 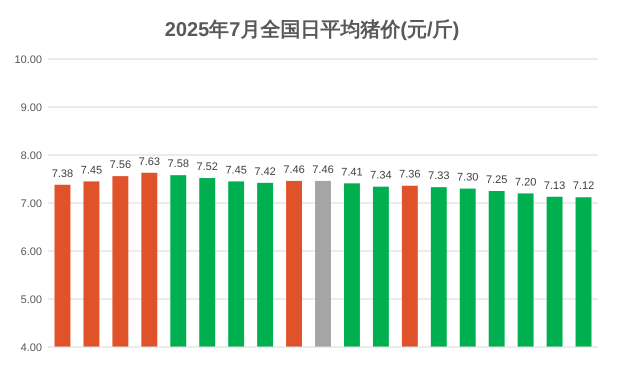 I want to click on data-label: 7.38, so click(x=63, y=174).